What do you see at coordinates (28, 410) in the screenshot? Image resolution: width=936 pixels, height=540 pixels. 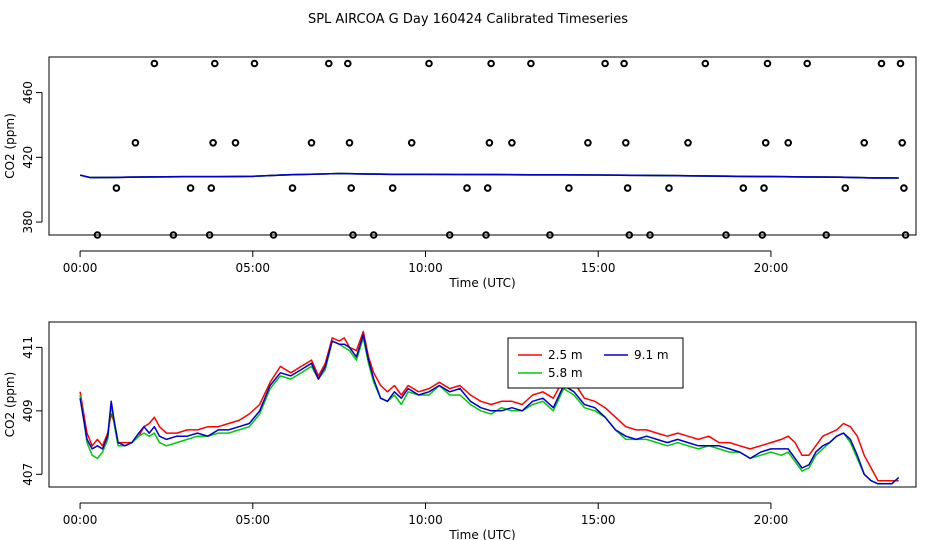 I see `y-tick-label: 409` at bounding box center [28, 410].